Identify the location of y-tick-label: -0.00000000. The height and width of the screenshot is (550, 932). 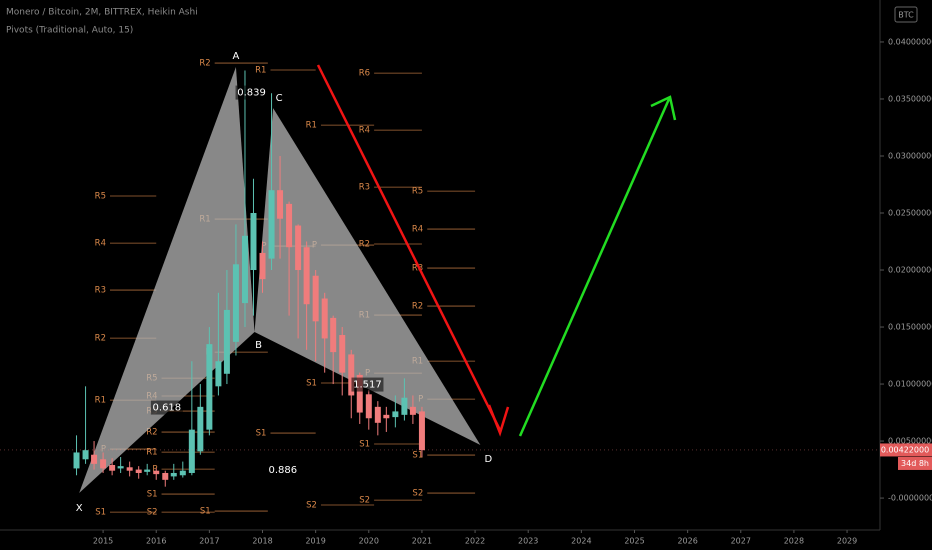
(910, 498).